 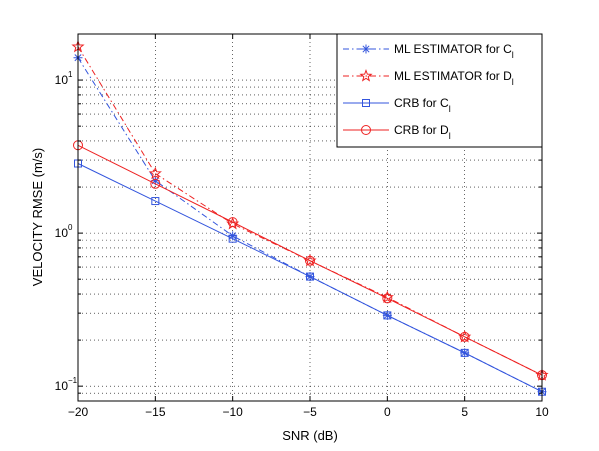 What do you see at coordinates (70, 227) in the screenshot?
I see `y-tick-label-exponent: 0` at bounding box center [70, 227].